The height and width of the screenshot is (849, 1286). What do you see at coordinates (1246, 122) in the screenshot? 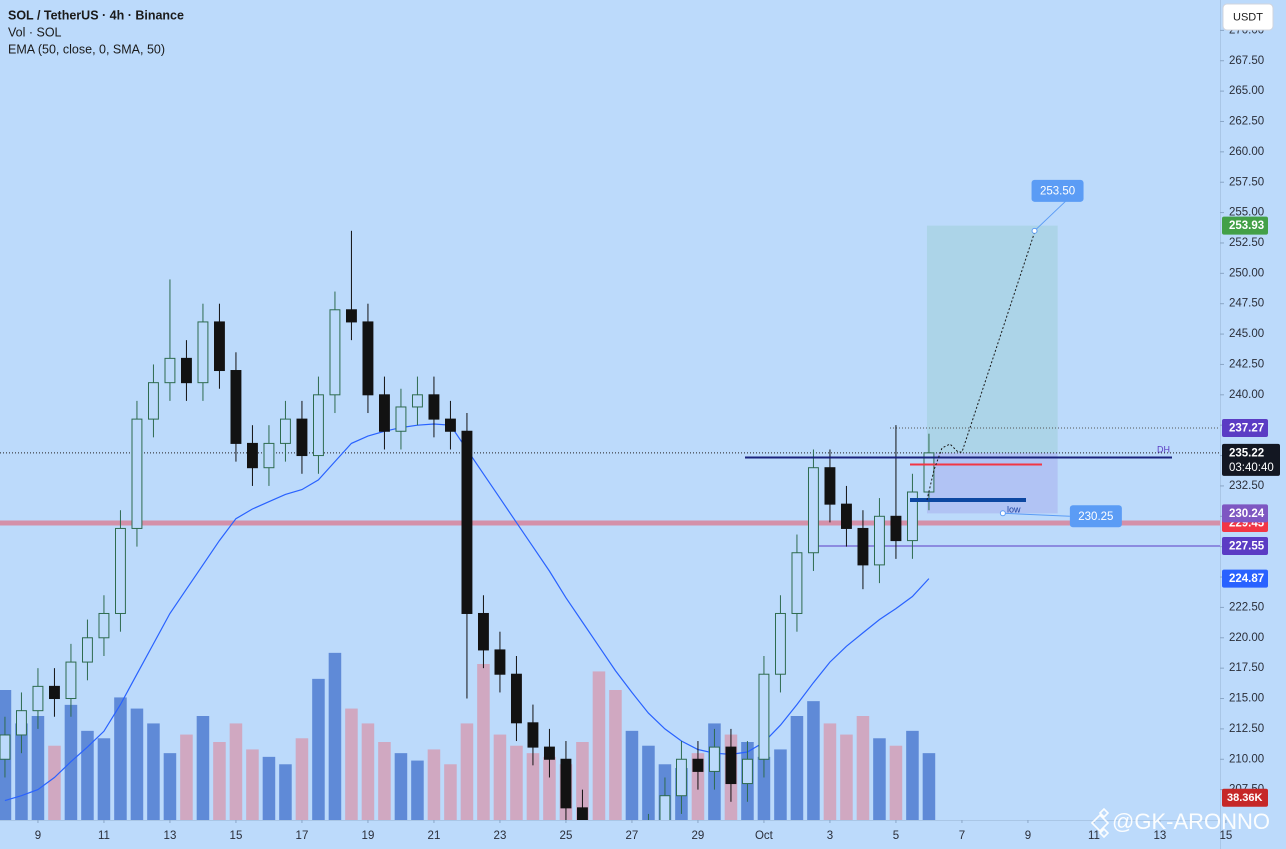
I see `y-tick-label: 262.50` at bounding box center [1246, 122].